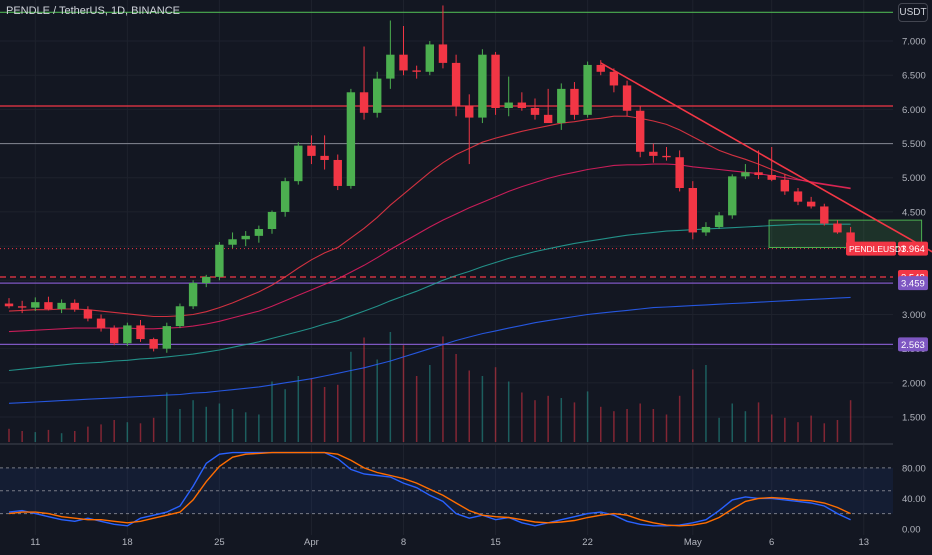  Describe the element at coordinates (914, 144) in the screenshot. I see `price-tick-label: 5.500` at that location.